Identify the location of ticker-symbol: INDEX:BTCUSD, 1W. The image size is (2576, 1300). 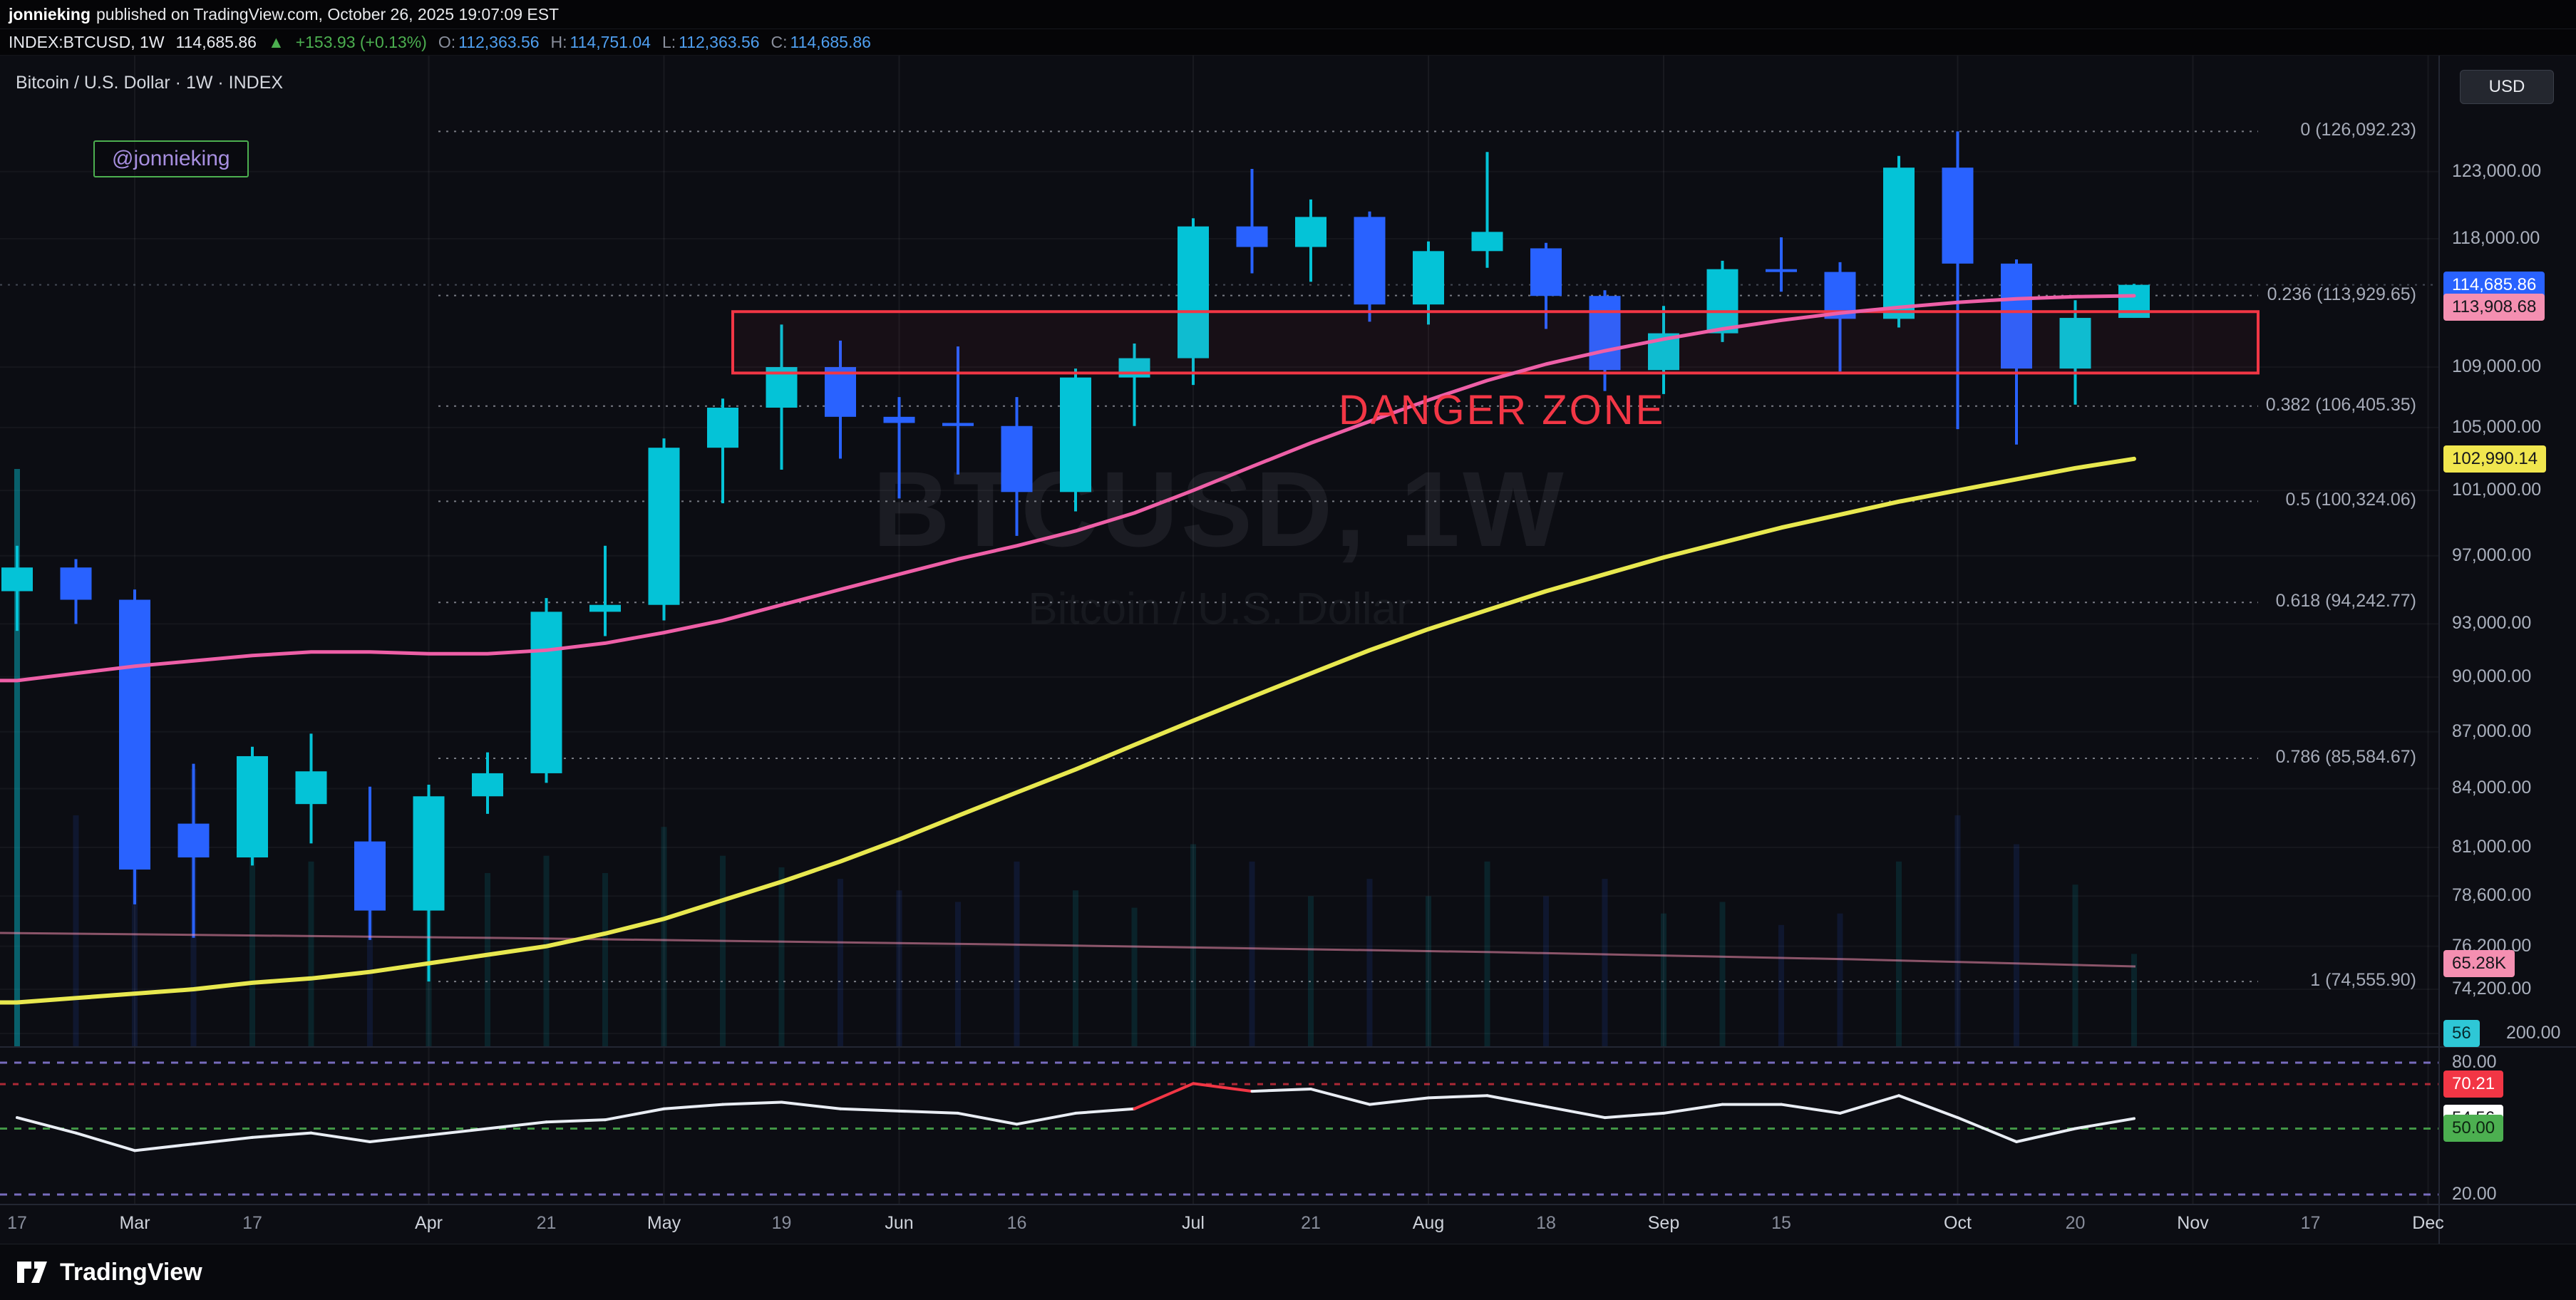
(87, 41).